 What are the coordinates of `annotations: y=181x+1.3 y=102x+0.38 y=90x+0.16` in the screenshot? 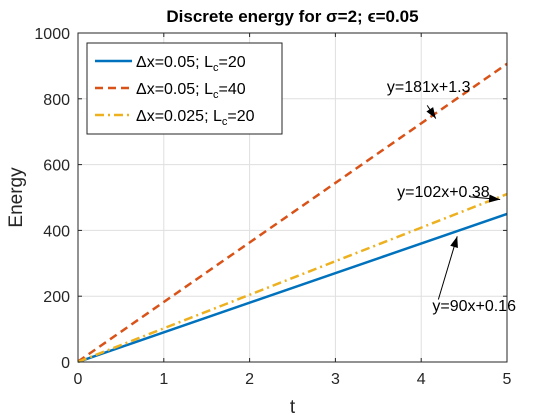 It's located at (451, 197).